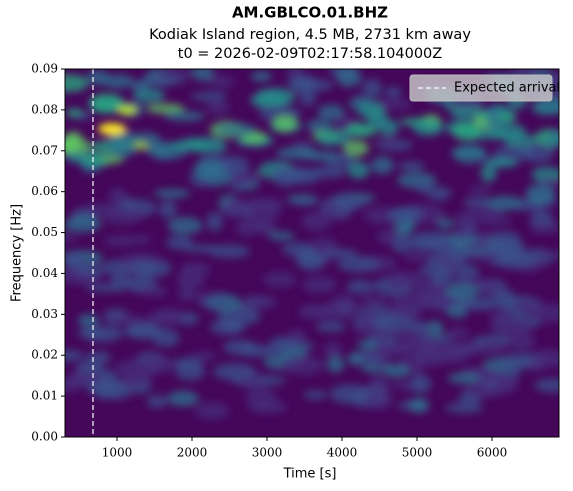 This screenshot has height=491, width=573. What do you see at coordinates (342, 453) in the screenshot?
I see `x-tick-label: 4000` at bounding box center [342, 453].